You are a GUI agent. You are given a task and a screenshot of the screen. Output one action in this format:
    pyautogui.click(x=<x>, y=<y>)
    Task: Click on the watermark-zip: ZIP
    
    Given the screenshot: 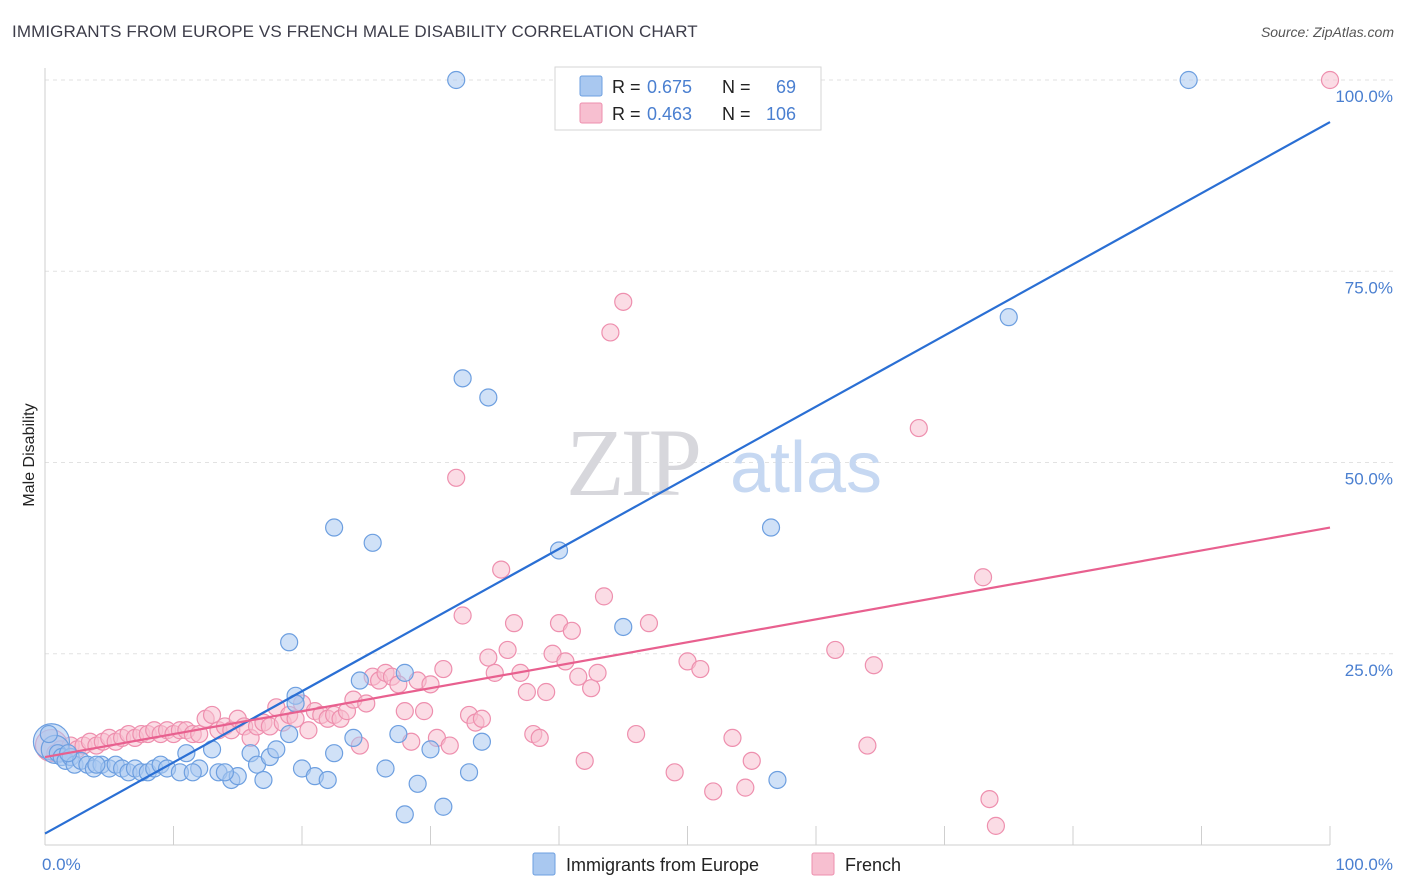 What is the action you would take?
    pyautogui.click(x=632, y=462)
    